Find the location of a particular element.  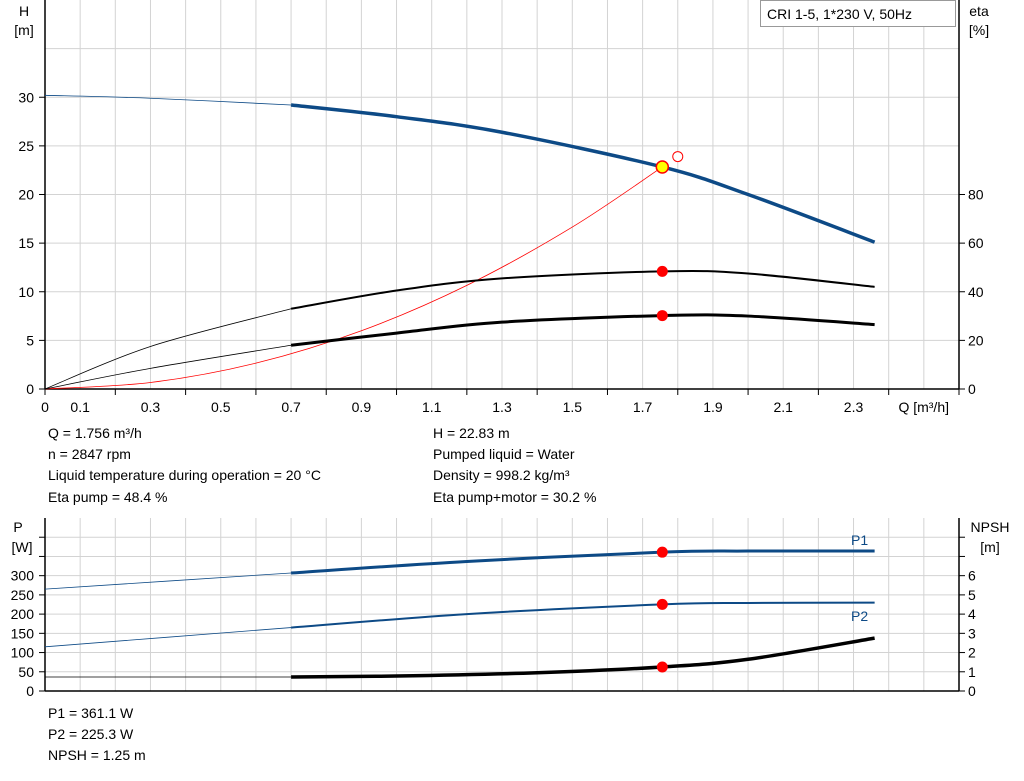

requested-point-marker is located at coordinates (678, 157).